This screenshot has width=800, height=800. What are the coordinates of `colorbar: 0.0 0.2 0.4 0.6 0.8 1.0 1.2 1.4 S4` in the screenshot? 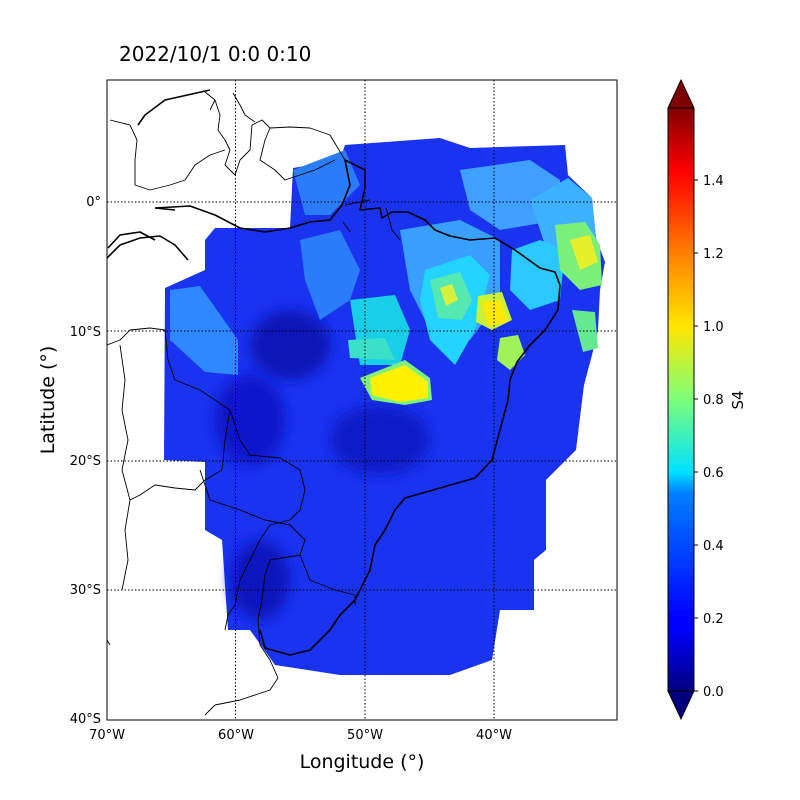 It's located at (707, 399).